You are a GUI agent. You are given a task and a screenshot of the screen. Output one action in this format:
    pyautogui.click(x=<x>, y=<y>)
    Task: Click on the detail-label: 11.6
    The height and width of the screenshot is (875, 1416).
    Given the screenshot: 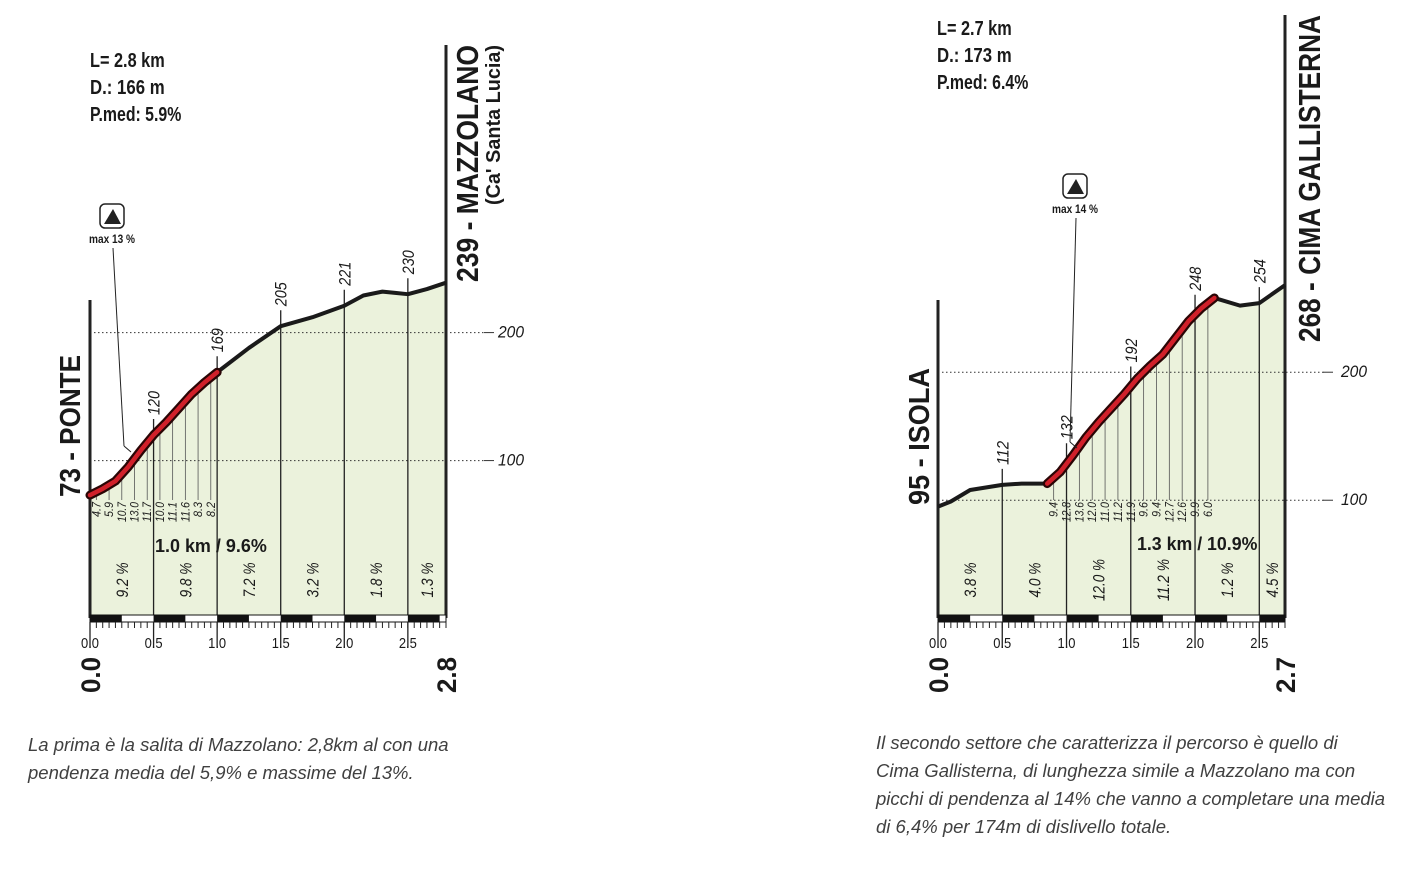 What is the action you would take?
    pyautogui.click(x=185, y=512)
    